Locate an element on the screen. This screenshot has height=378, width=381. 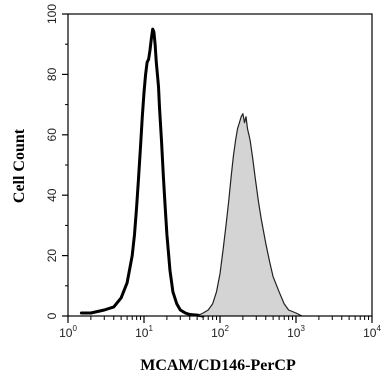
x-tick-label: 10⁴ is located at coordinates (372, 332).